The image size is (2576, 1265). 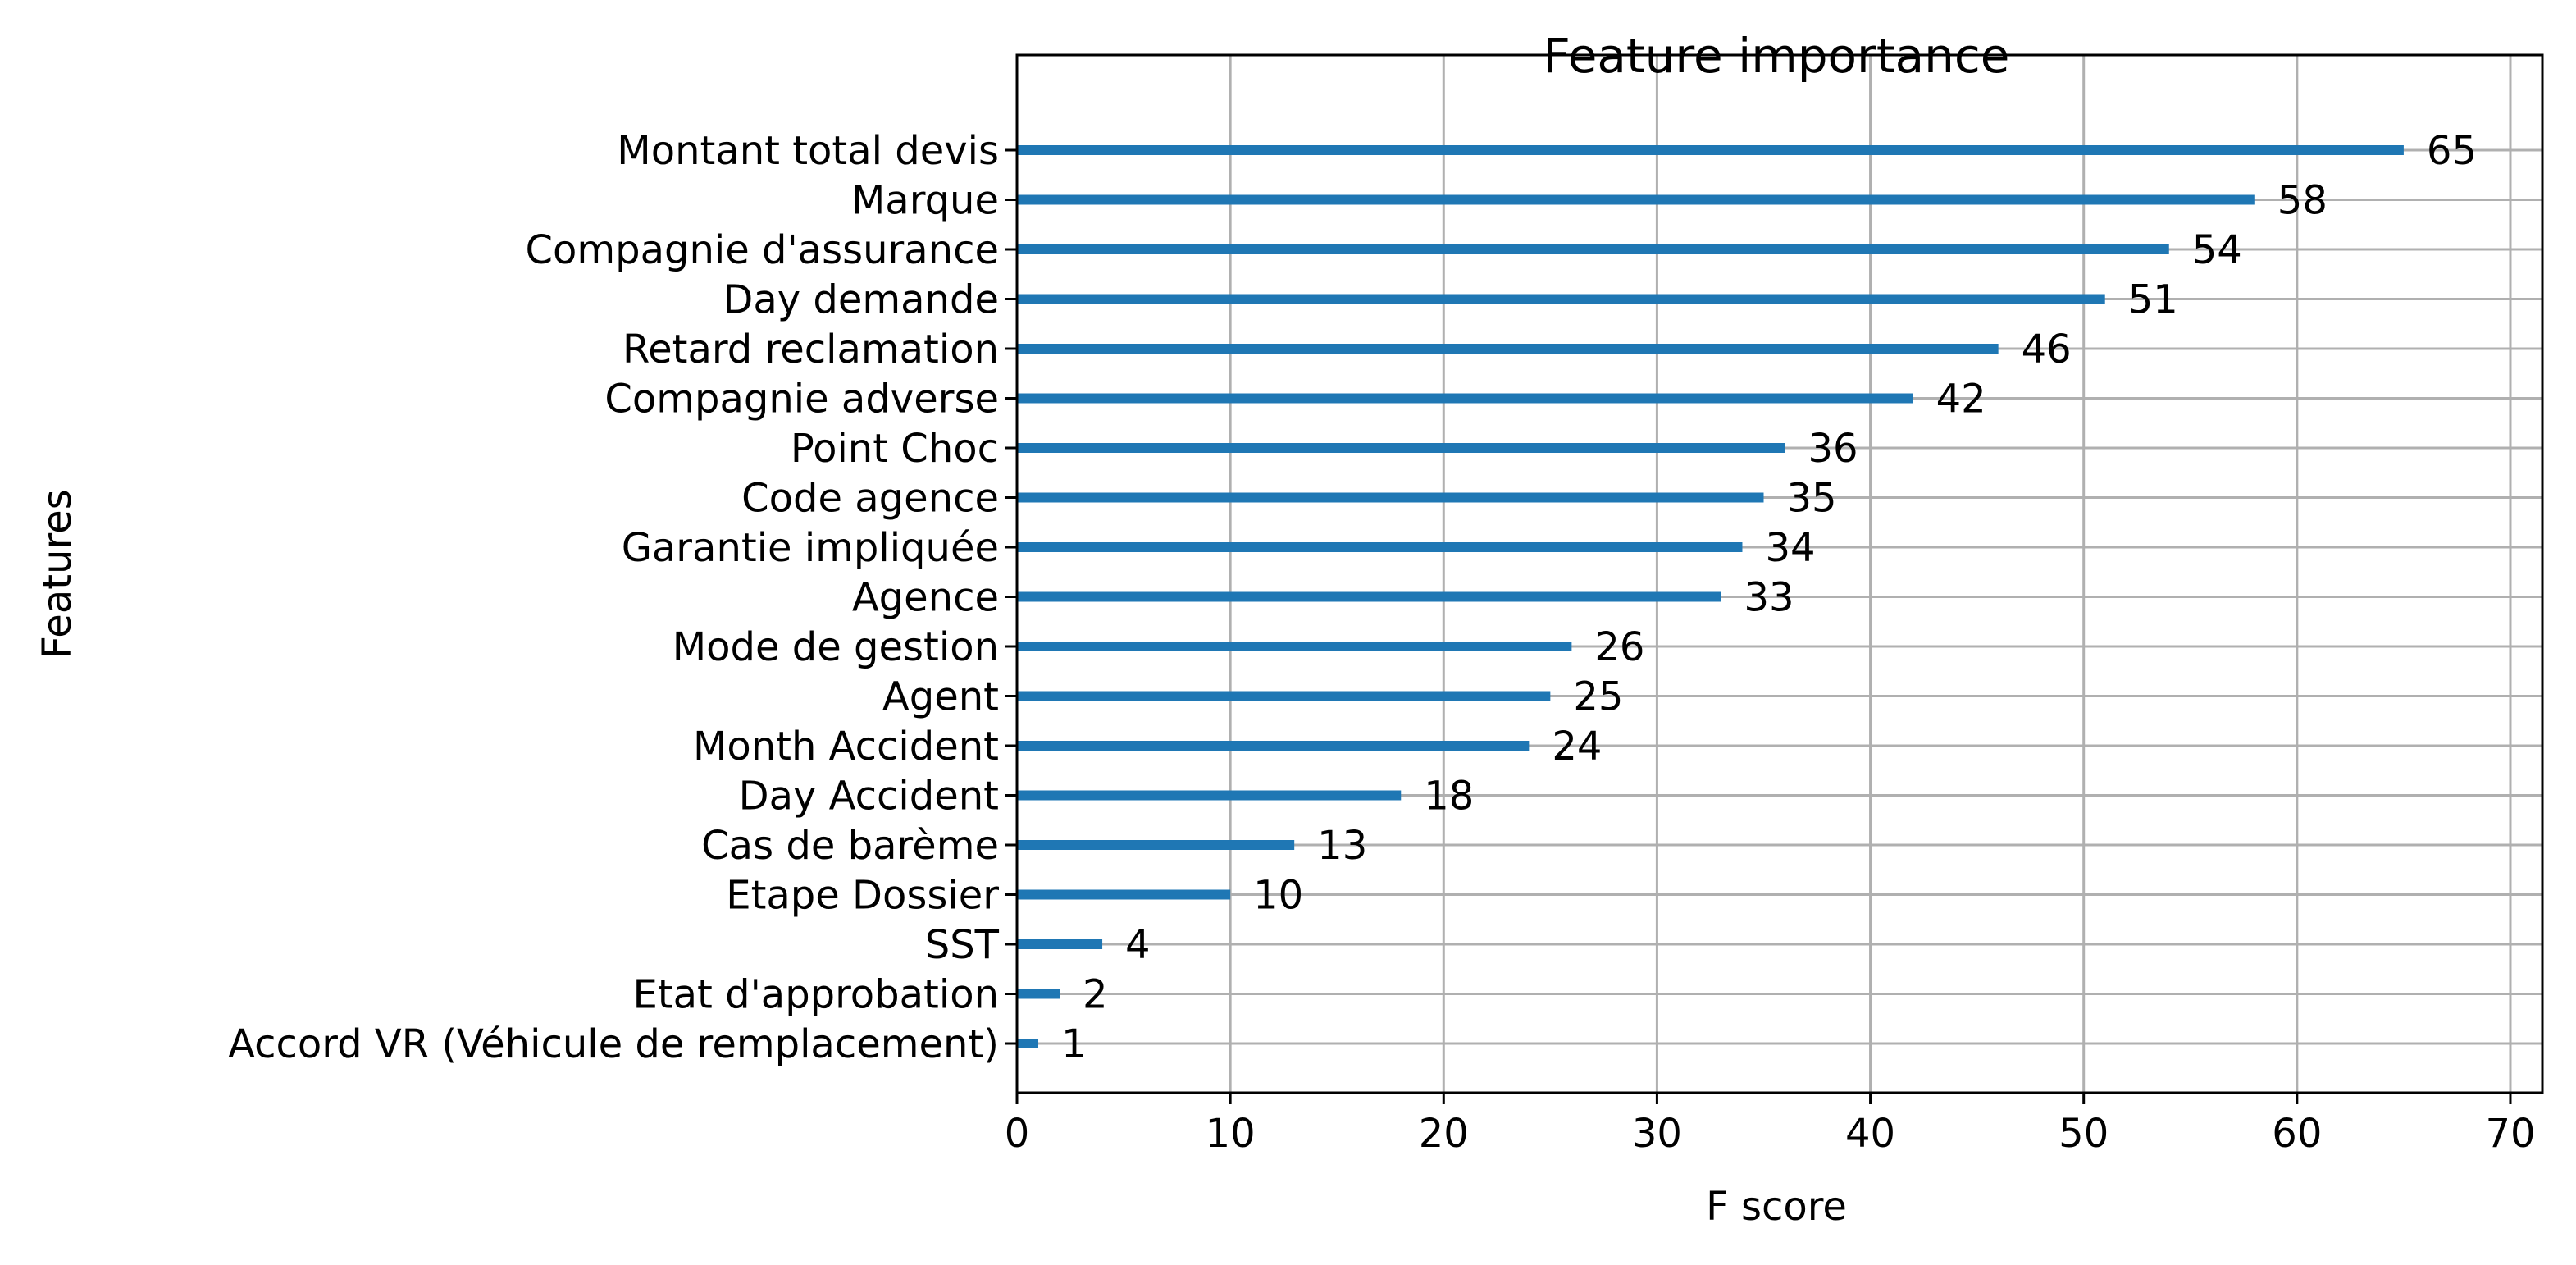 What do you see at coordinates (1342, 846) in the screenshot?
I see `bar-value-label: 13` at bounding box center [1342, 846].